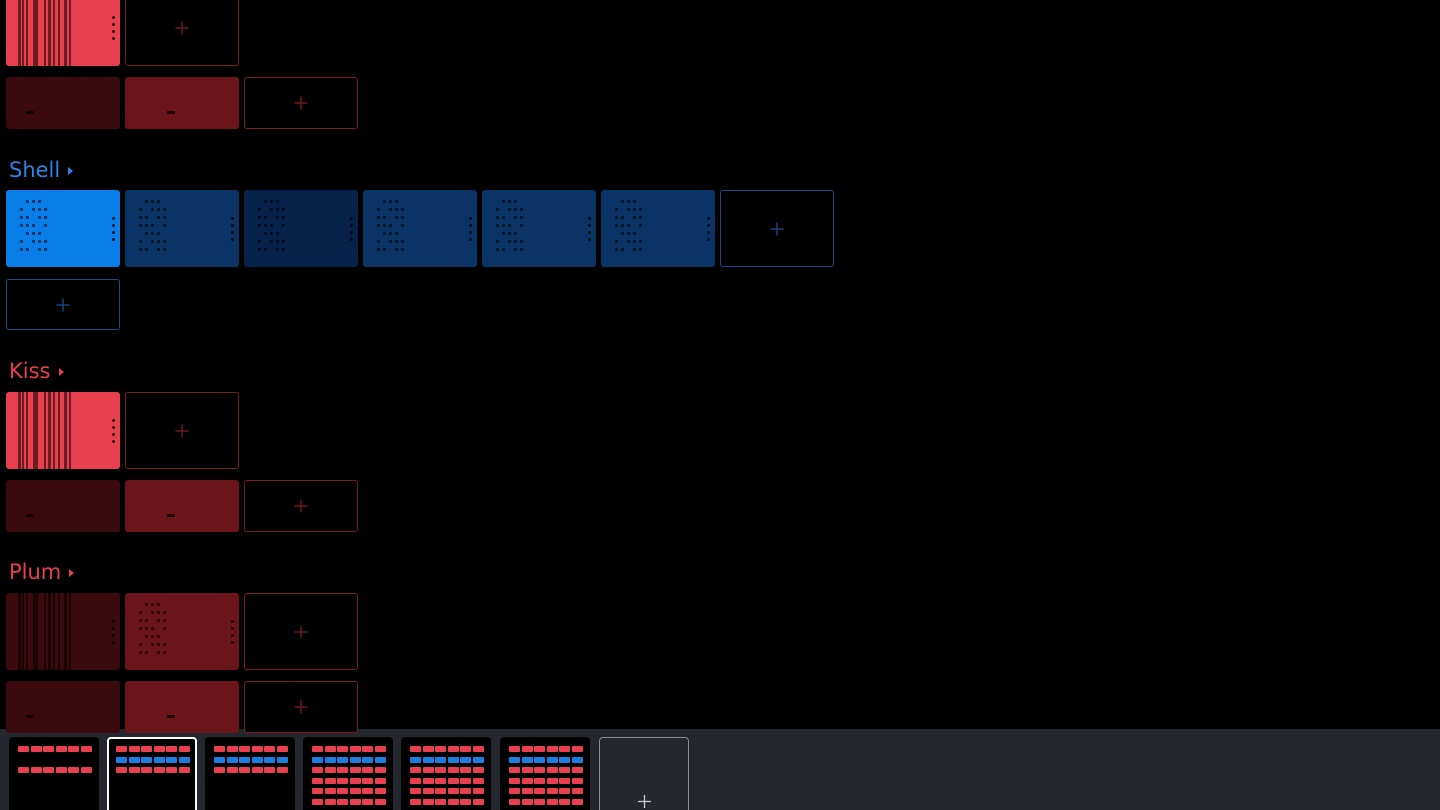 The image size is (1440, 810). I want to click on add-scene-button, so click(644, 773).